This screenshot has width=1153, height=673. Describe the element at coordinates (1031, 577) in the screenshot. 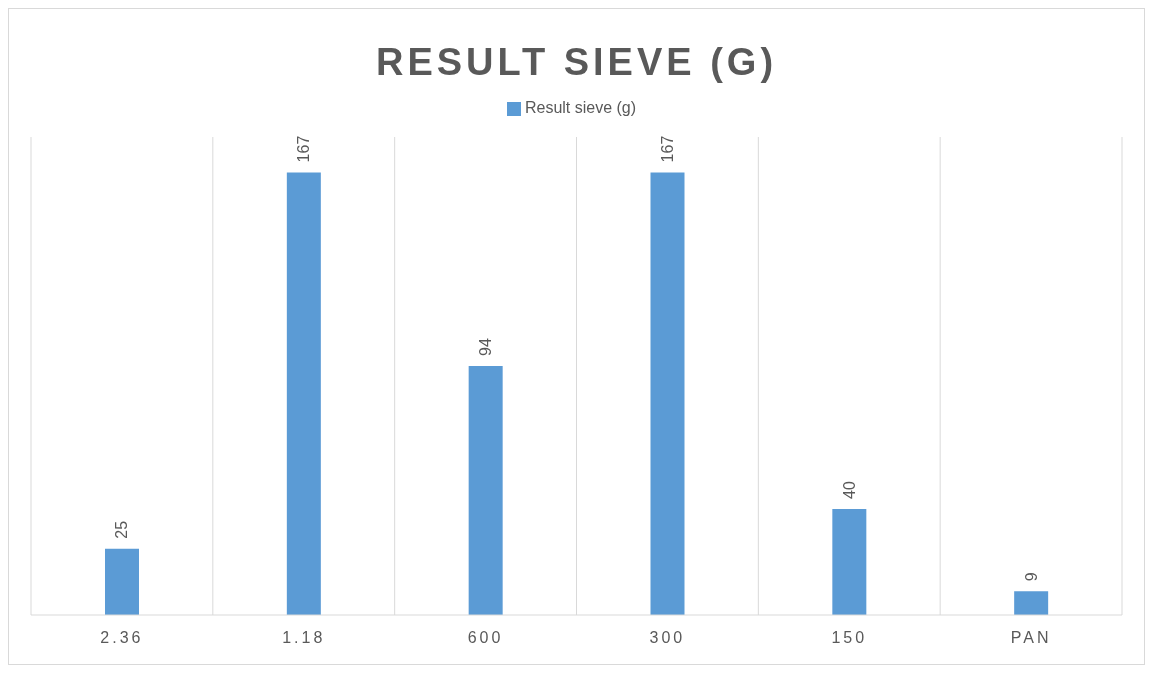

I see `data-label: 9` at that location.